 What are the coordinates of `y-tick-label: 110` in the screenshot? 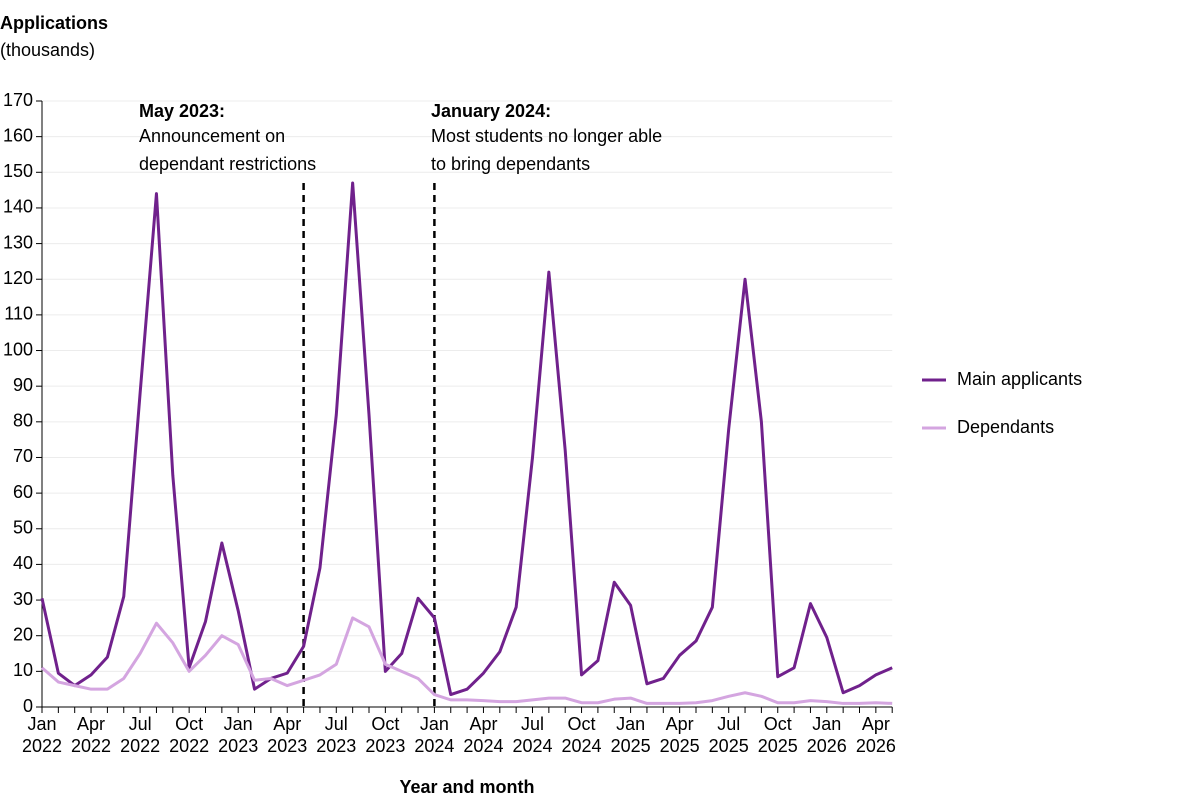 It's located at (18, 314).